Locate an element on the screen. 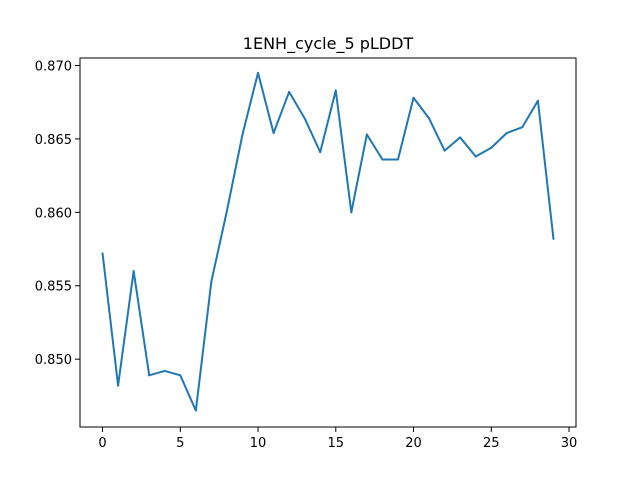  x-tick-label: 5 is located at coordinates (180, 443).